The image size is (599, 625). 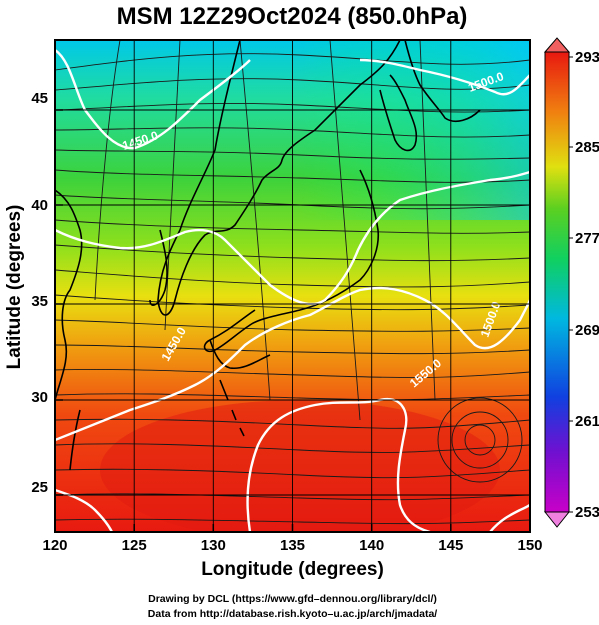 I want to click on y-axis: 45 40 35 30 25 Latitude (degrees), so click(x=33, y=293).